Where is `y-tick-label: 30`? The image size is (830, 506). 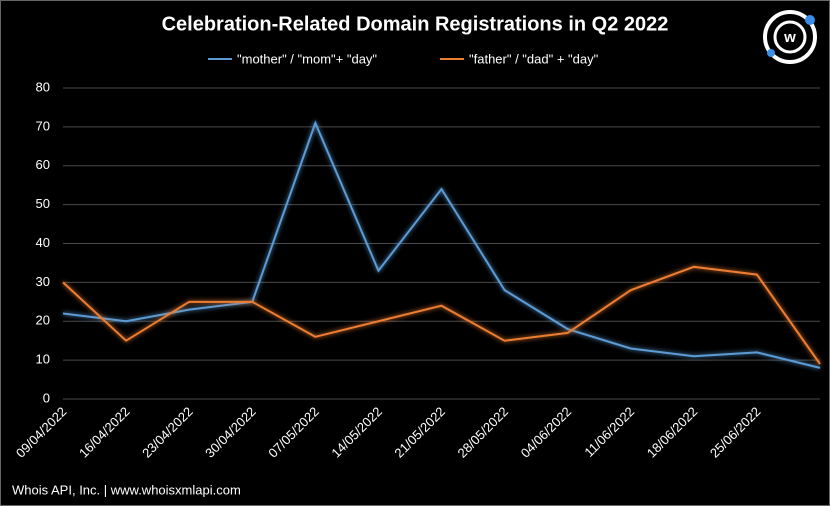 y-tick-label: 30 is located at coordinates (43, 281).